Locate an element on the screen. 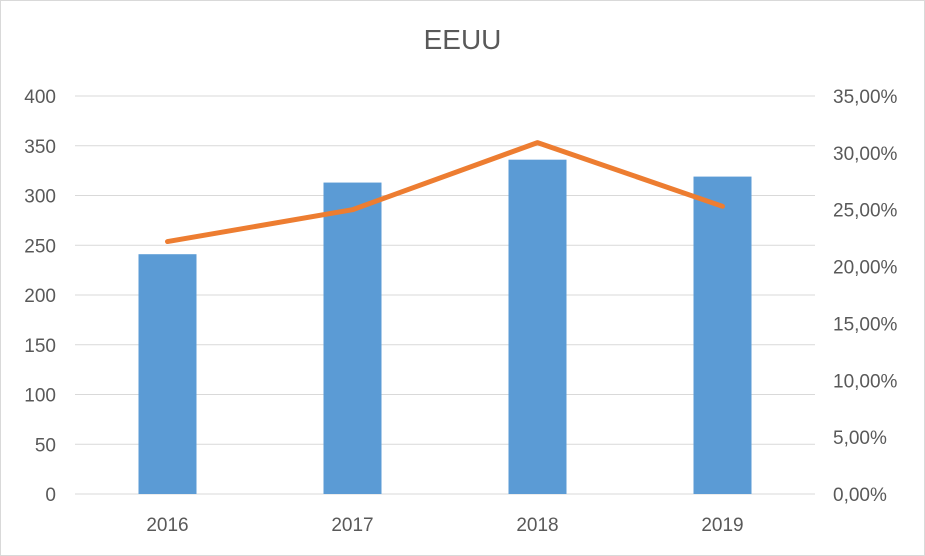  y-right-tick-label: 30,00% is located at coordinates (865, 154).